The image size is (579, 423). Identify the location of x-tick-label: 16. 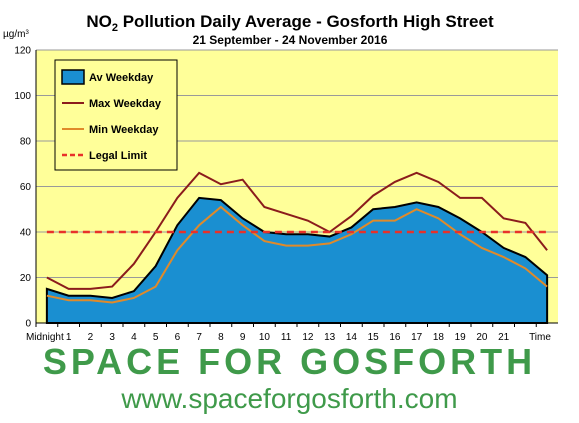
(395, 337).